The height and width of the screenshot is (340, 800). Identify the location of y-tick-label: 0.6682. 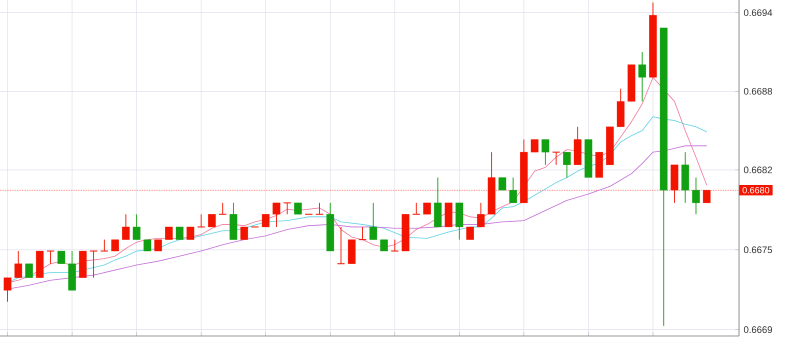
(758, 170).